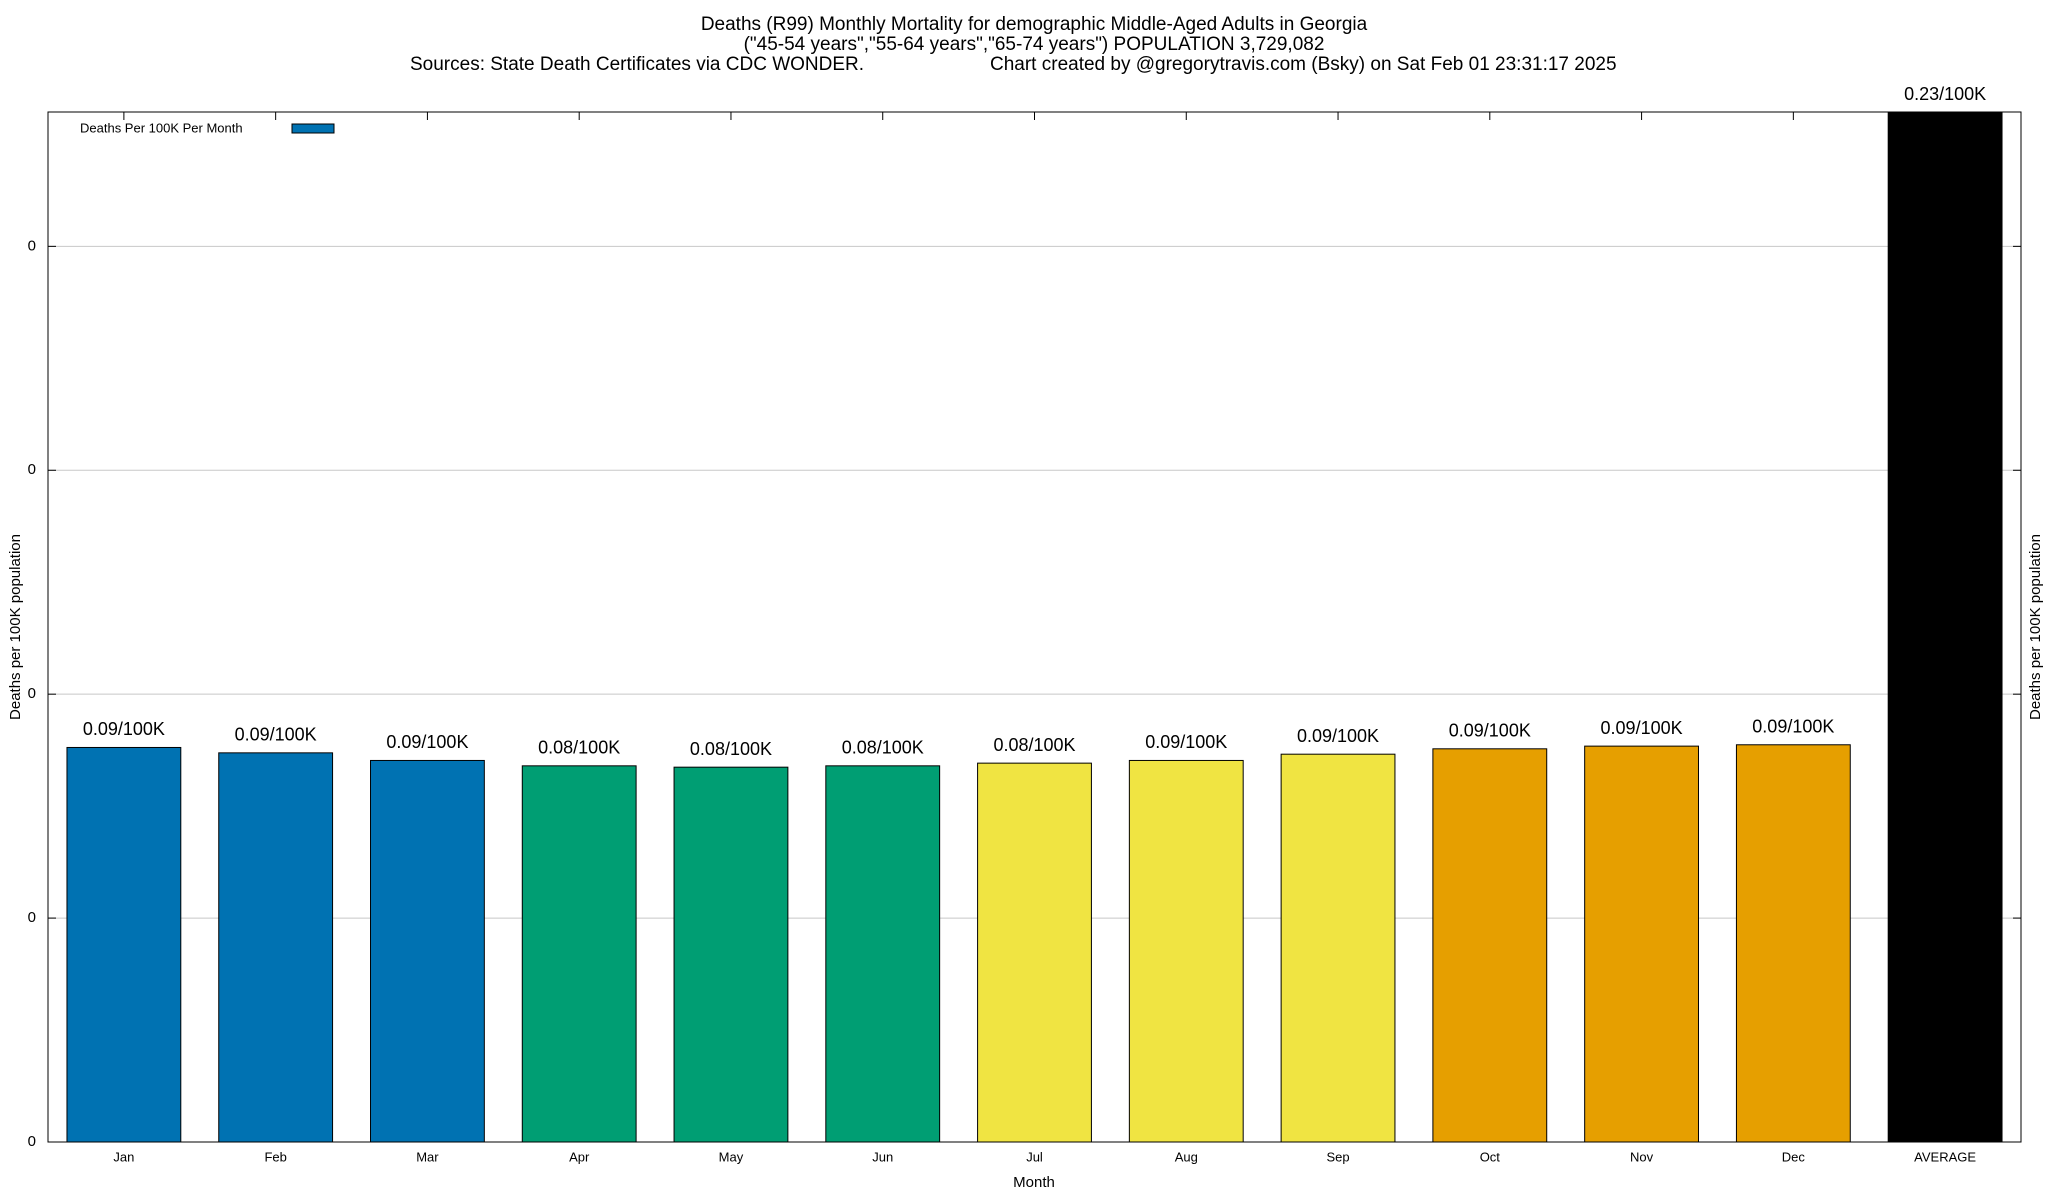 This screenshot has width=2048, height=1200. What do you see at coordinates (15, 627) in the screenshot?
I see `y-axis-label: Deaths per 100K population` at bounding box center [15, 627].